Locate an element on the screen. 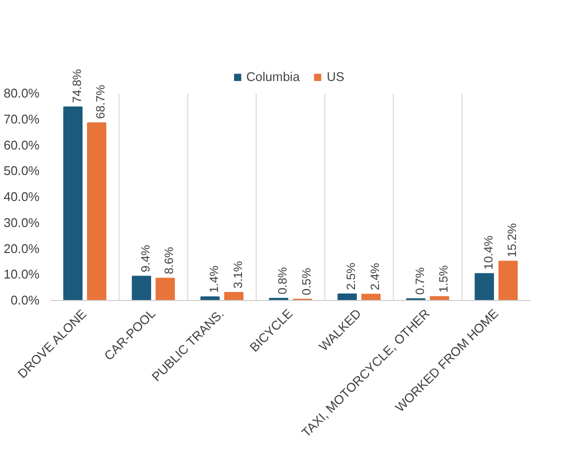  legend-label: US is located at coordinates (336, 77).